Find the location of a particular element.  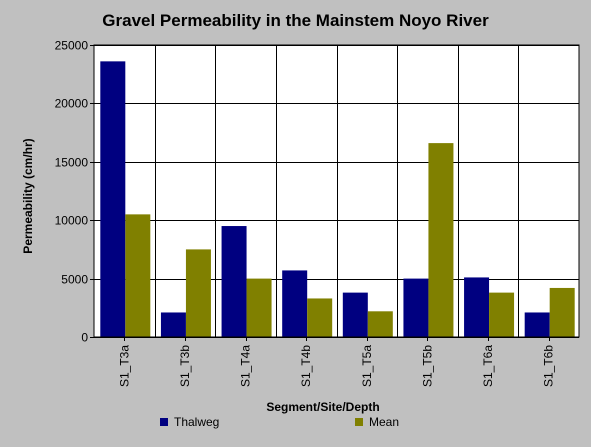

y-tick-label: 25000 is located at coordinates (72, 46).